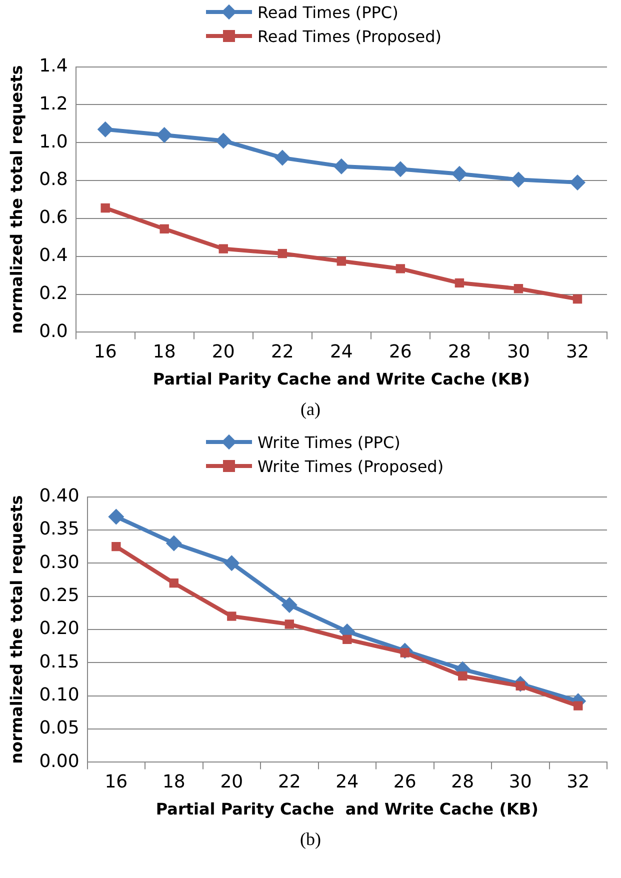 The width and height of the screenshot is (621, 878). Describe the element at coordinates (53, 65) in the screenshot. I see `y-tick-label: 1.4` at that location.